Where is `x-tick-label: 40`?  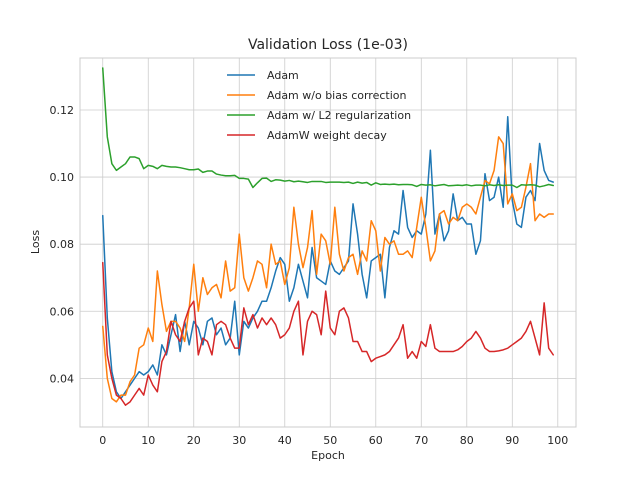
x-tick-label: 40 is located at coordinates (285, 440).